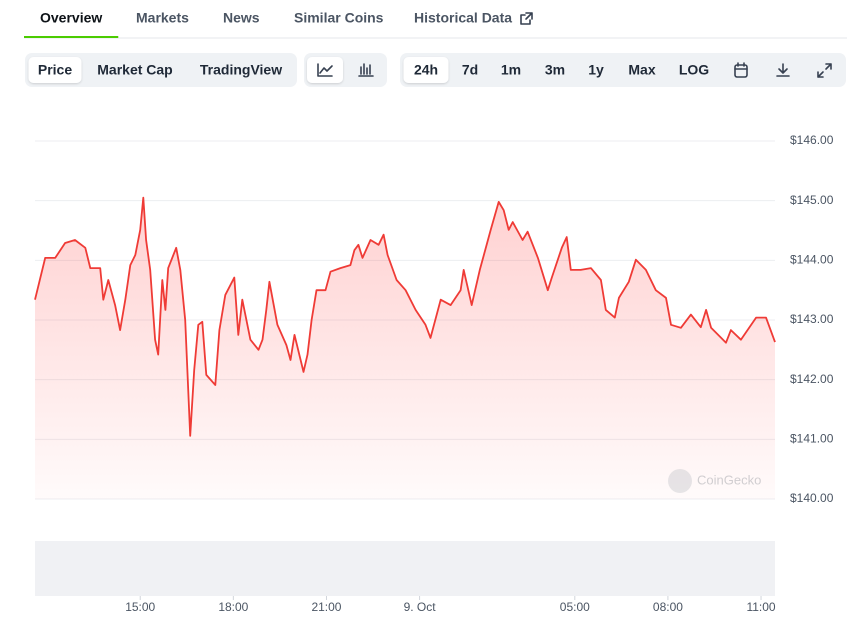 This screenshot has height=628, width=847. Describe the element at coordinates (596, 70) in the screenshot. I see `button-label: 1y` at that location.